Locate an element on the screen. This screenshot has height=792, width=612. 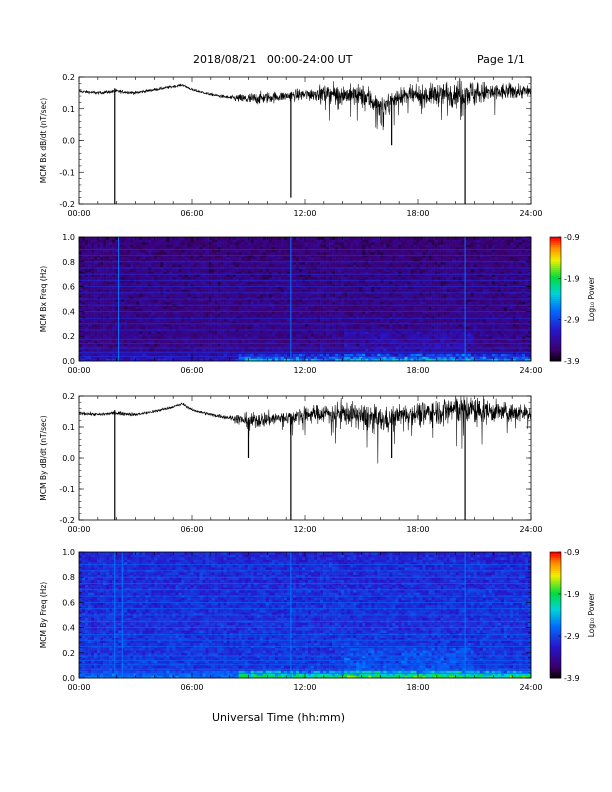
x-tick-label: 12:00 is located at coordinates (304, 213).